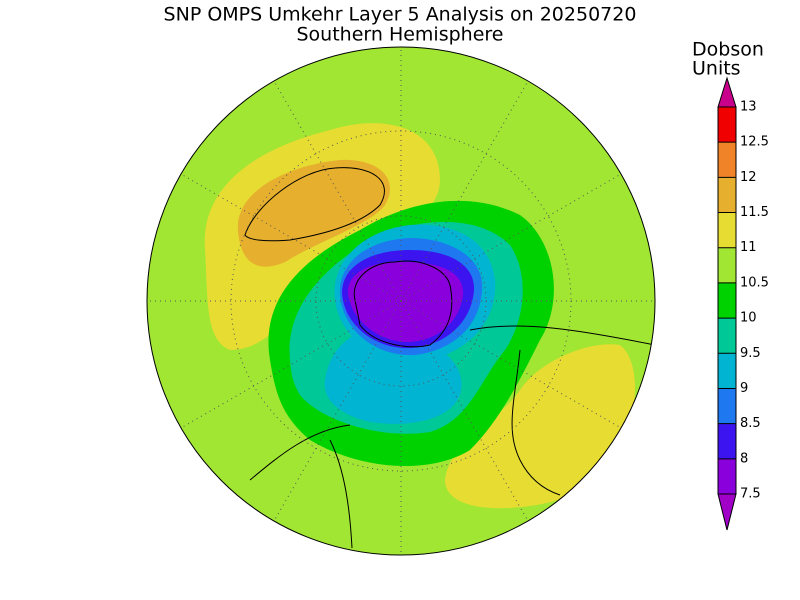 The height and width of the screenshot is (600, 800). What do you see at coordinates (750, 353) in the screenshot?
I see `colorbar-tick-label: 9.5` at bounding box center [750, 353].